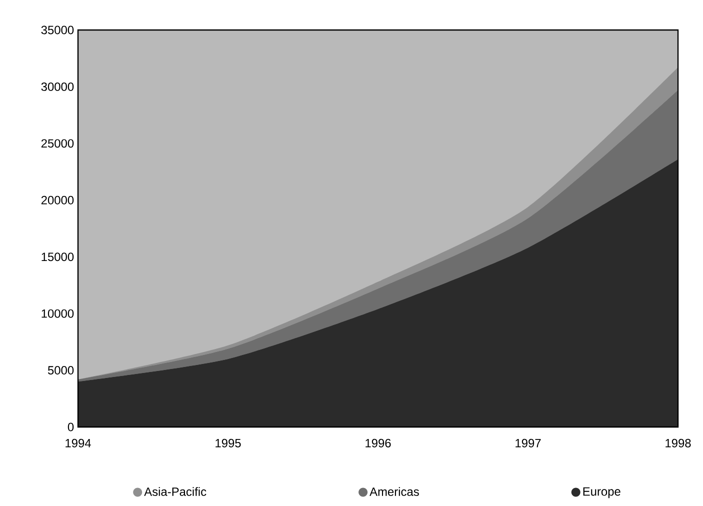 The image size is (703, 506). I want to click on y-tick-label: 15000, so click(58, 257).